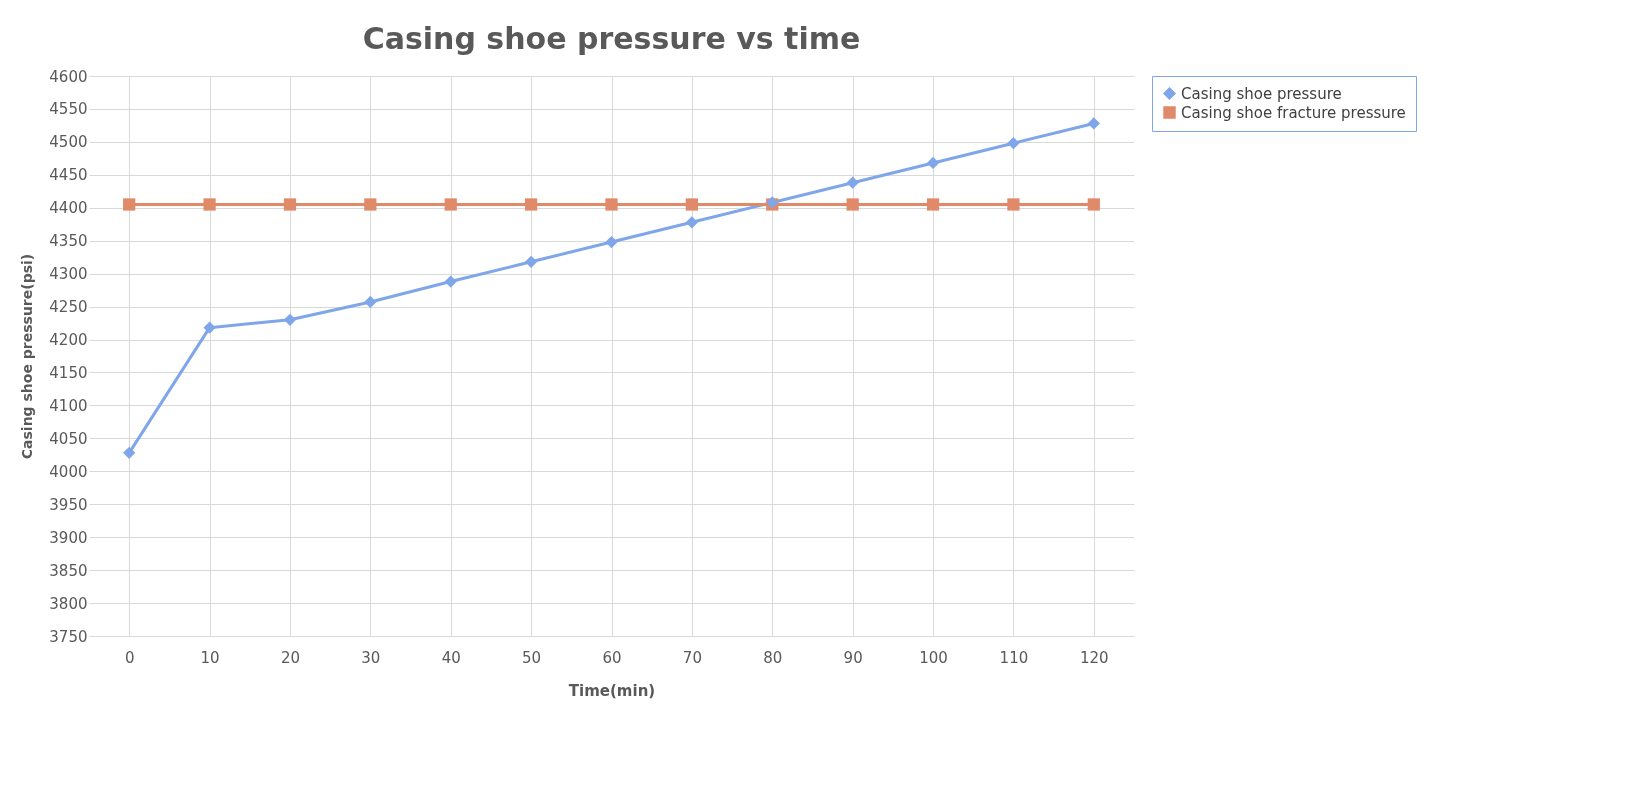 The image size is (1644, 809). What do you see at coordinates (612, 690) in the screenshot?
I see `x-axis-title: Time(min)` at bounding box center [612, 690].